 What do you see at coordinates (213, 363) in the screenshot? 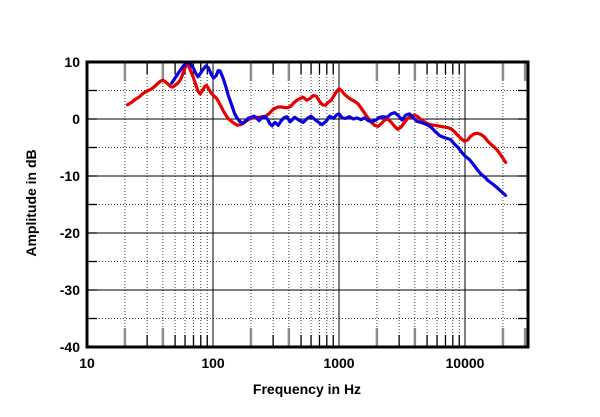
I see `x-tick-label: 100` at bounding box center [213, 363].